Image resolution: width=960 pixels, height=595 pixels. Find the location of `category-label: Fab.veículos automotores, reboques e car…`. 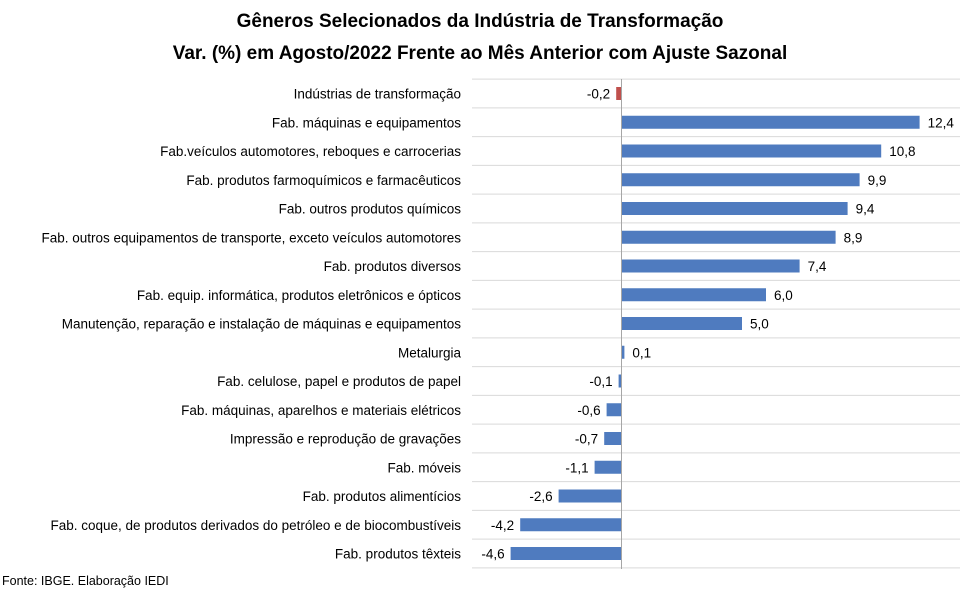

category-label: Fab.veículos automotores, reboques e car… is located at coordinates (310, 151).